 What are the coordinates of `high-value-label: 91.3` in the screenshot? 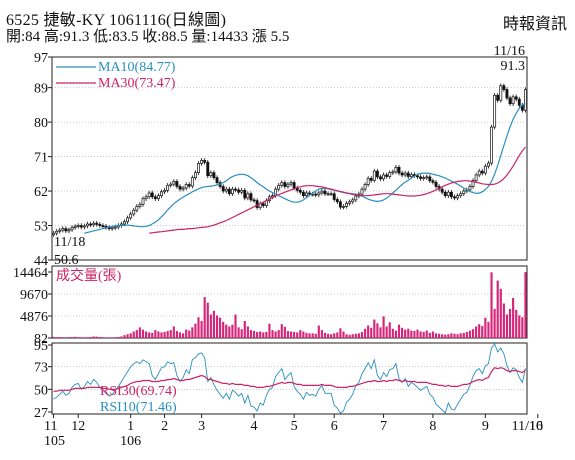 It's located at (513, 66).